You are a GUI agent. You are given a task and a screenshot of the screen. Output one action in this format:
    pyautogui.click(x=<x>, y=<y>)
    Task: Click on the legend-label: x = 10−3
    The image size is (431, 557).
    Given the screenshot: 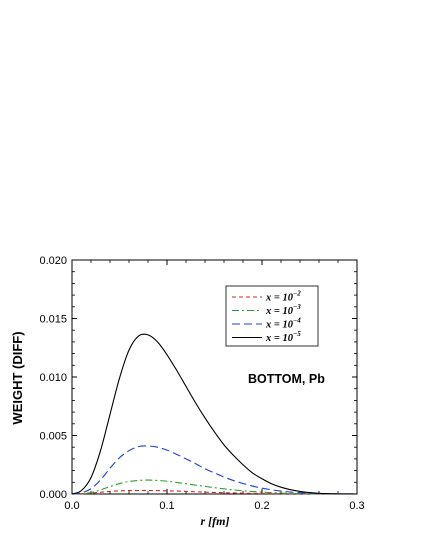 What is the action you would take?
    pyautogui.click(x=283, y=310)
    